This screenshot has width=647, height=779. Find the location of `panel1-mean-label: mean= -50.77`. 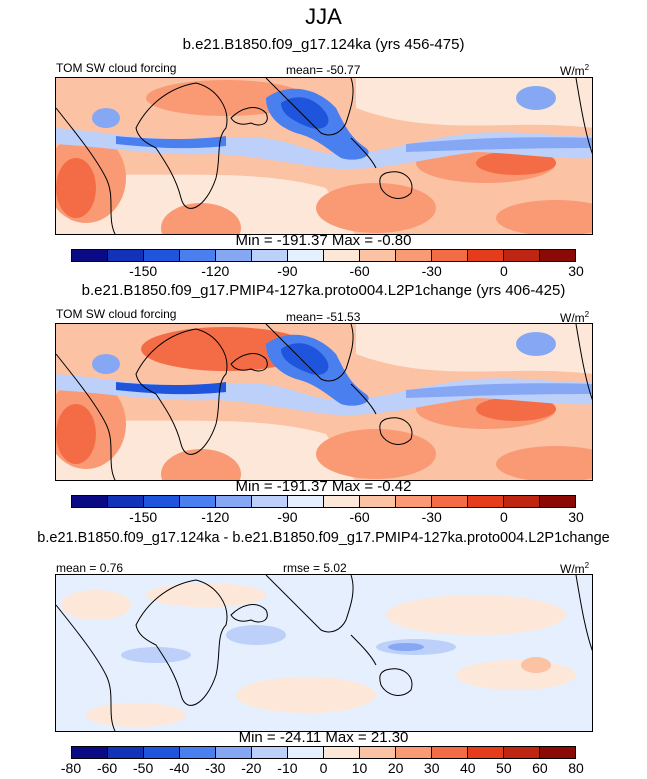

panel1-mean-label: mean= -50.77 is located at coordinates (323, 70).